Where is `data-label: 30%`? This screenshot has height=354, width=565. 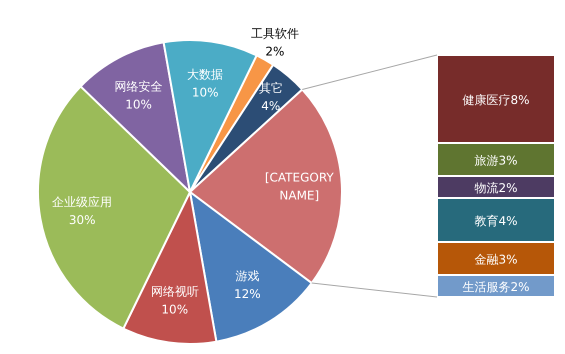
data-label: 30% is located at coordinates (82, 220).